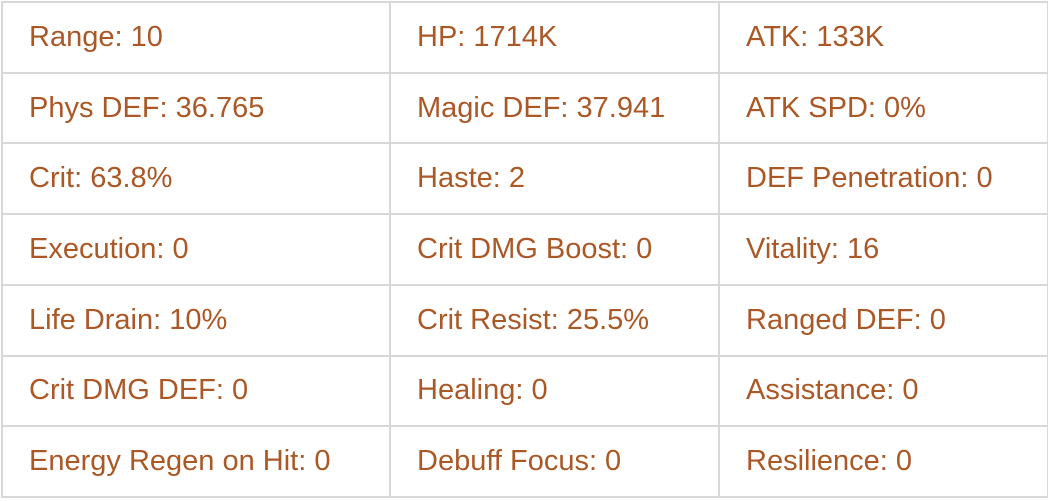  Describe the element at coordinates (883, 461) in the screenshot. I see `stat-cell-resilience: Resilience: 0` at that location.